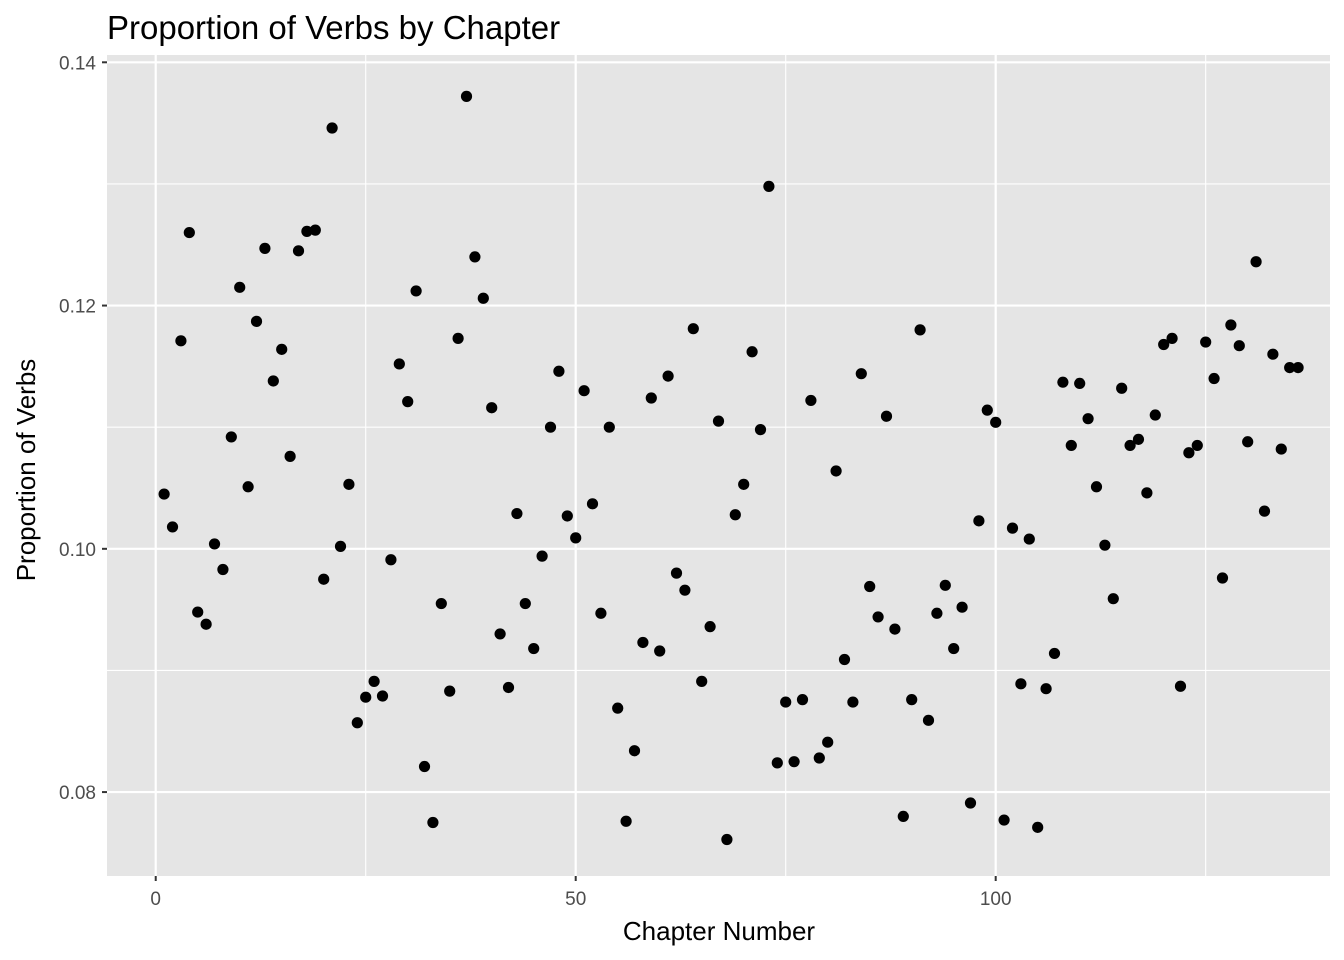 This screenshot has width=1344, height=960. What do you see at coordinates (996, 899) in the screenshot?
I see `x-tick-label: 100` at bounding box center [996, 899].